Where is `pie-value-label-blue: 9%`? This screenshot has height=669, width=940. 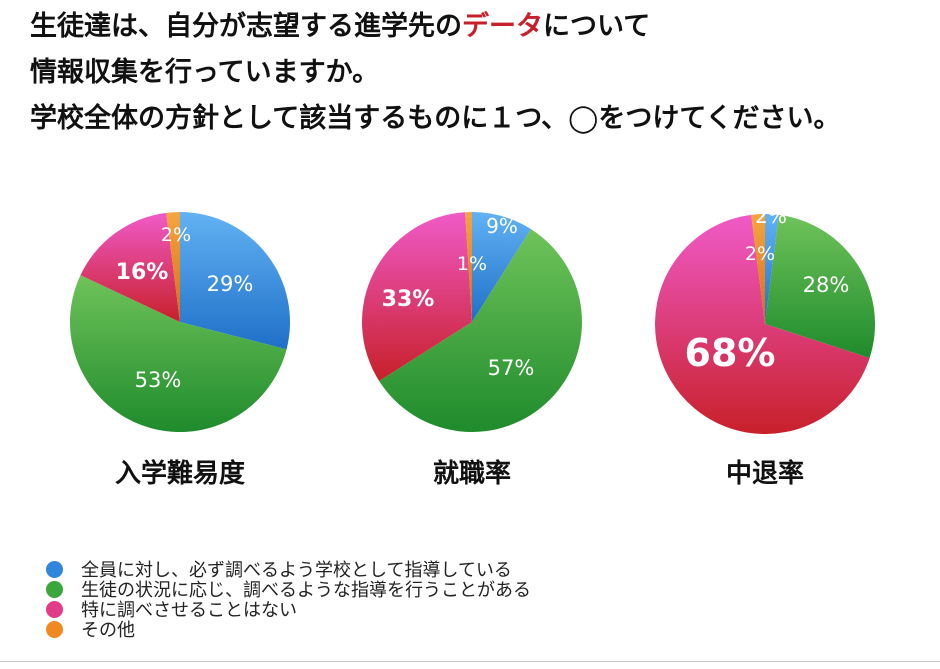
pie-value-label-blue: 9% is located at coordinates (502, 226).